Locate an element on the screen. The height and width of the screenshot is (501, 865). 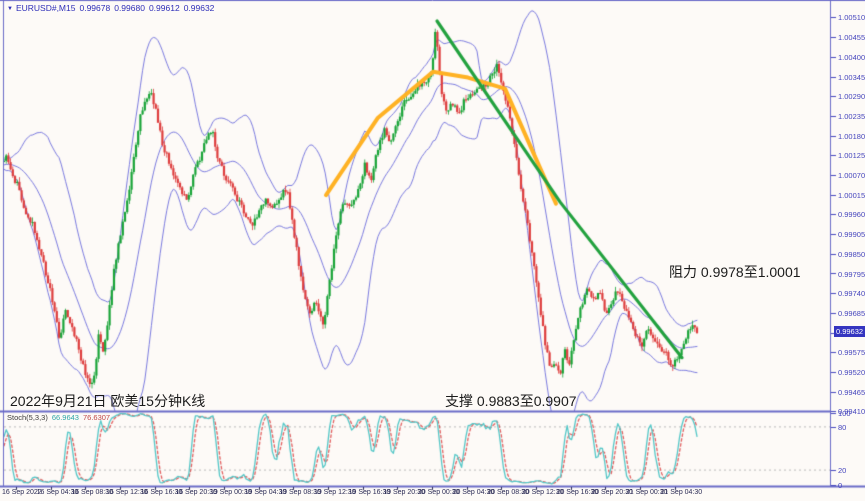
ohlc-open: 0.99678 is located at coordinates (95, 8).